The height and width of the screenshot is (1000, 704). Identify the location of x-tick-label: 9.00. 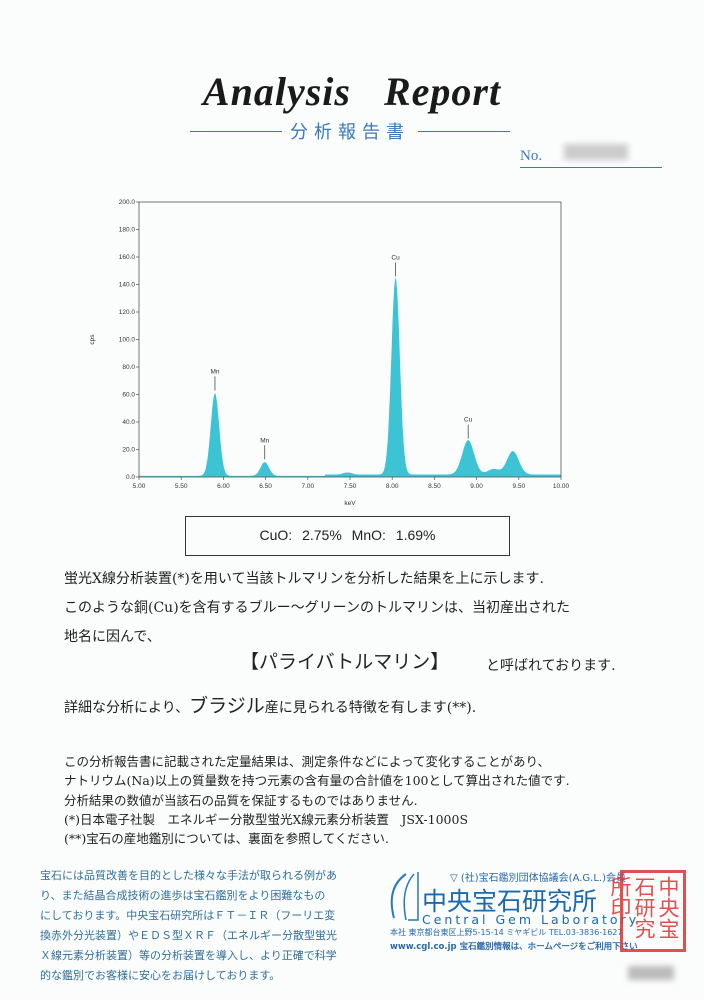
(476, 486).